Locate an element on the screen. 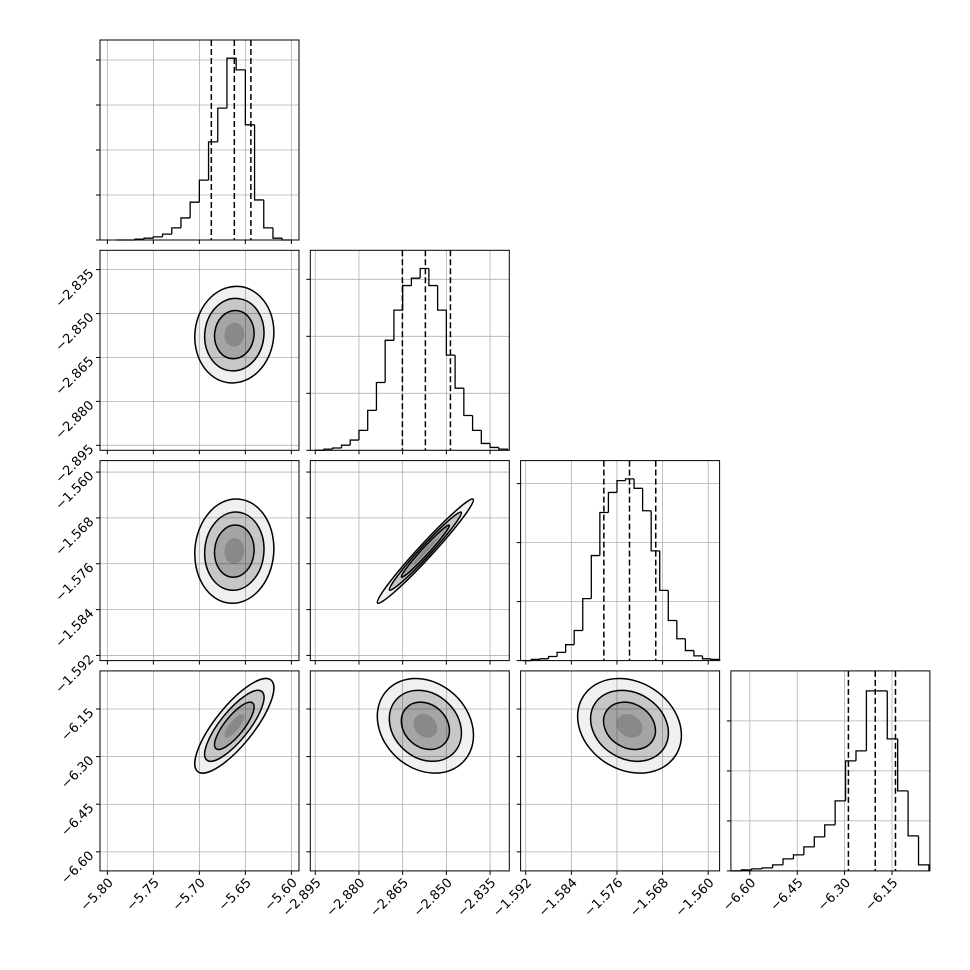 The image size is (970, 970). x-tick-label: −5.75 is located at coordinates (143, 895).